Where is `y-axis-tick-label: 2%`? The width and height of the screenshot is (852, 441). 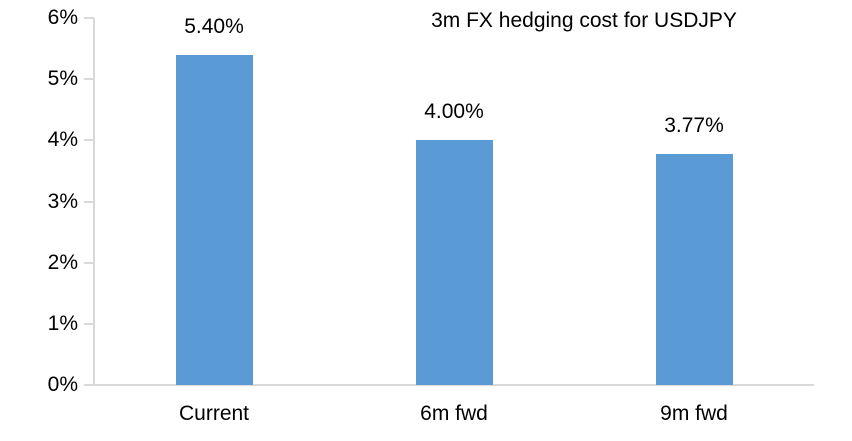 y-axis-tick-label: 2% is located at coordinates (62, 262).